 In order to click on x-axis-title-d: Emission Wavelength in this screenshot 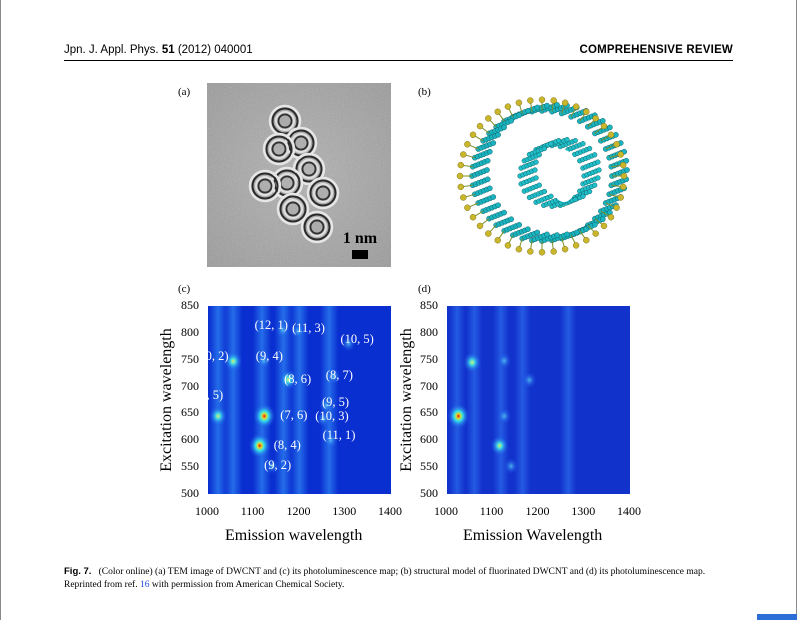, I will do `click(533, 535)`.